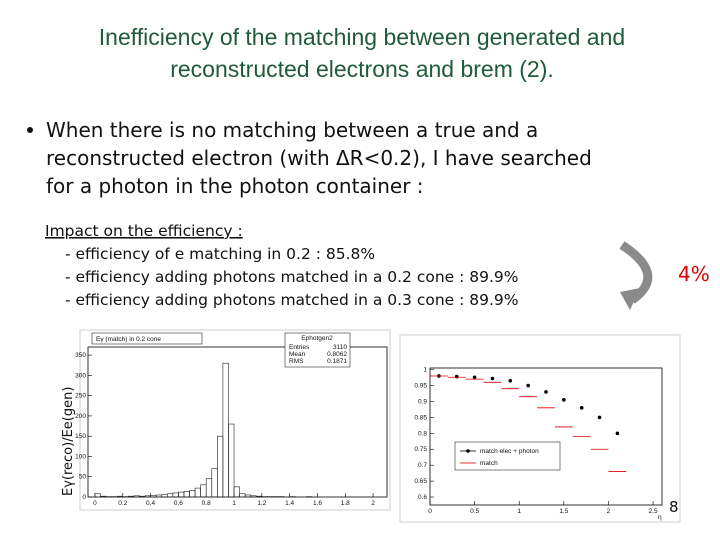  Describe the element at coordinates (206, 503) in the screenshot. I see `x-tick-label: 0.8` at that location.